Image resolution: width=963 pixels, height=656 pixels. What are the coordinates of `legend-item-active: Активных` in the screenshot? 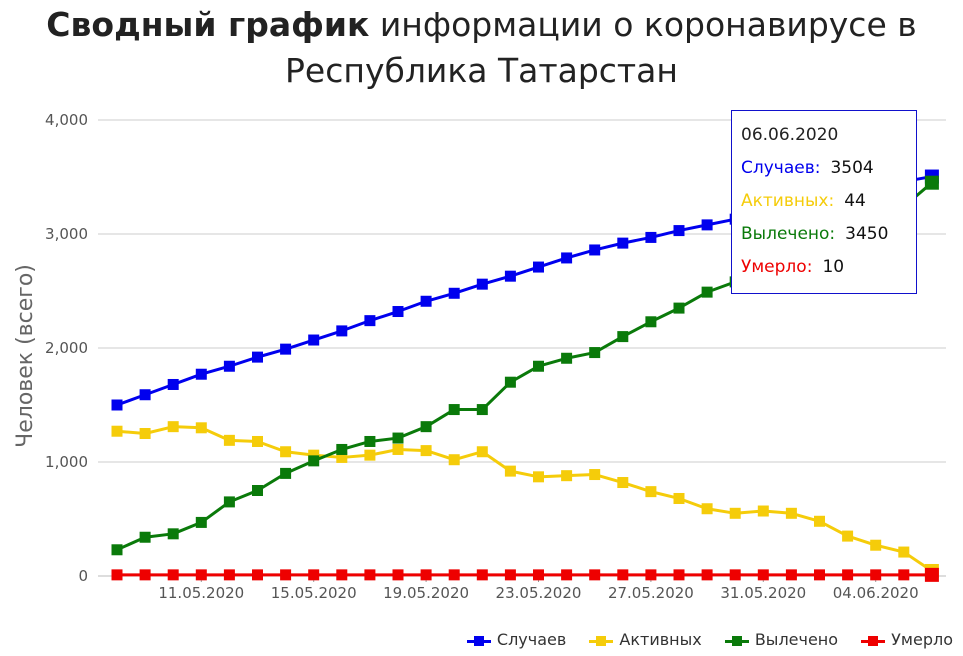 It's located at (645, 639).